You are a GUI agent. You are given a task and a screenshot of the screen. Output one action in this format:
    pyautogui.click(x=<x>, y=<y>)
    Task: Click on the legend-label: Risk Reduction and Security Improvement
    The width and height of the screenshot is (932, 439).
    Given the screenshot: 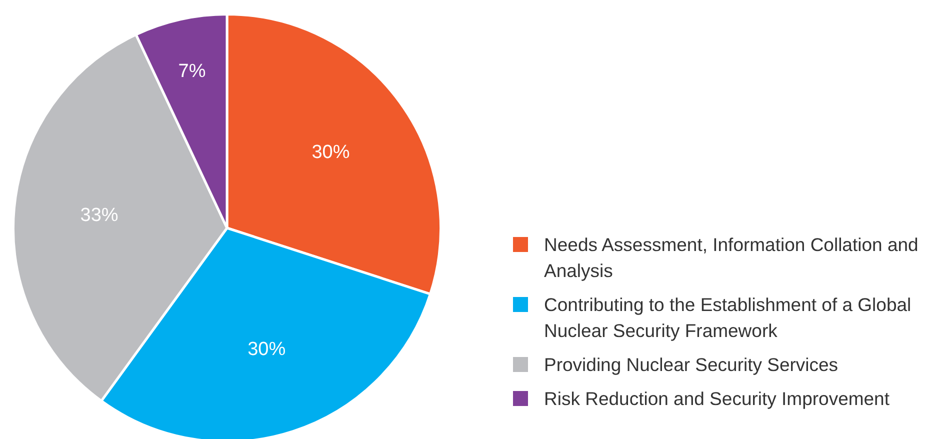 What is the action you would take?
    pyautogui.click(x=717, y=399)
    